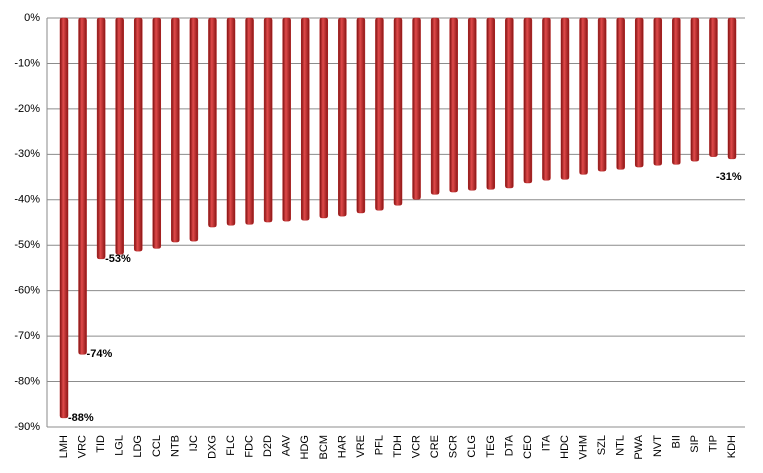  I want to click on value-label: -53%, so click(118, 259).